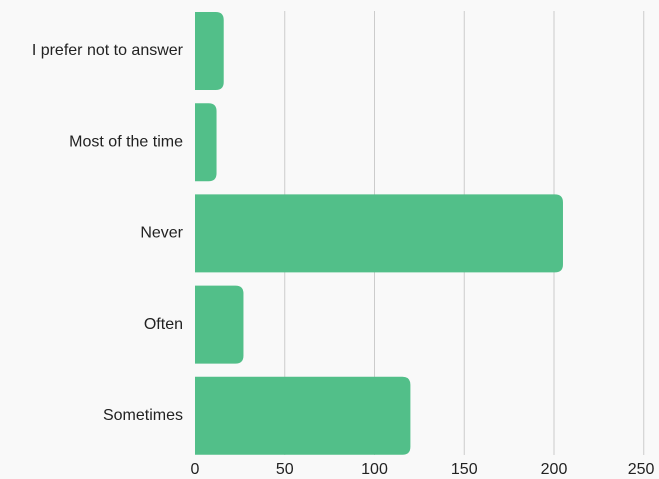  What do you see at coordinates (374, 469) in the screenshot?
I see `x-tick-label-100: 100` at bounding box center [374, 469].